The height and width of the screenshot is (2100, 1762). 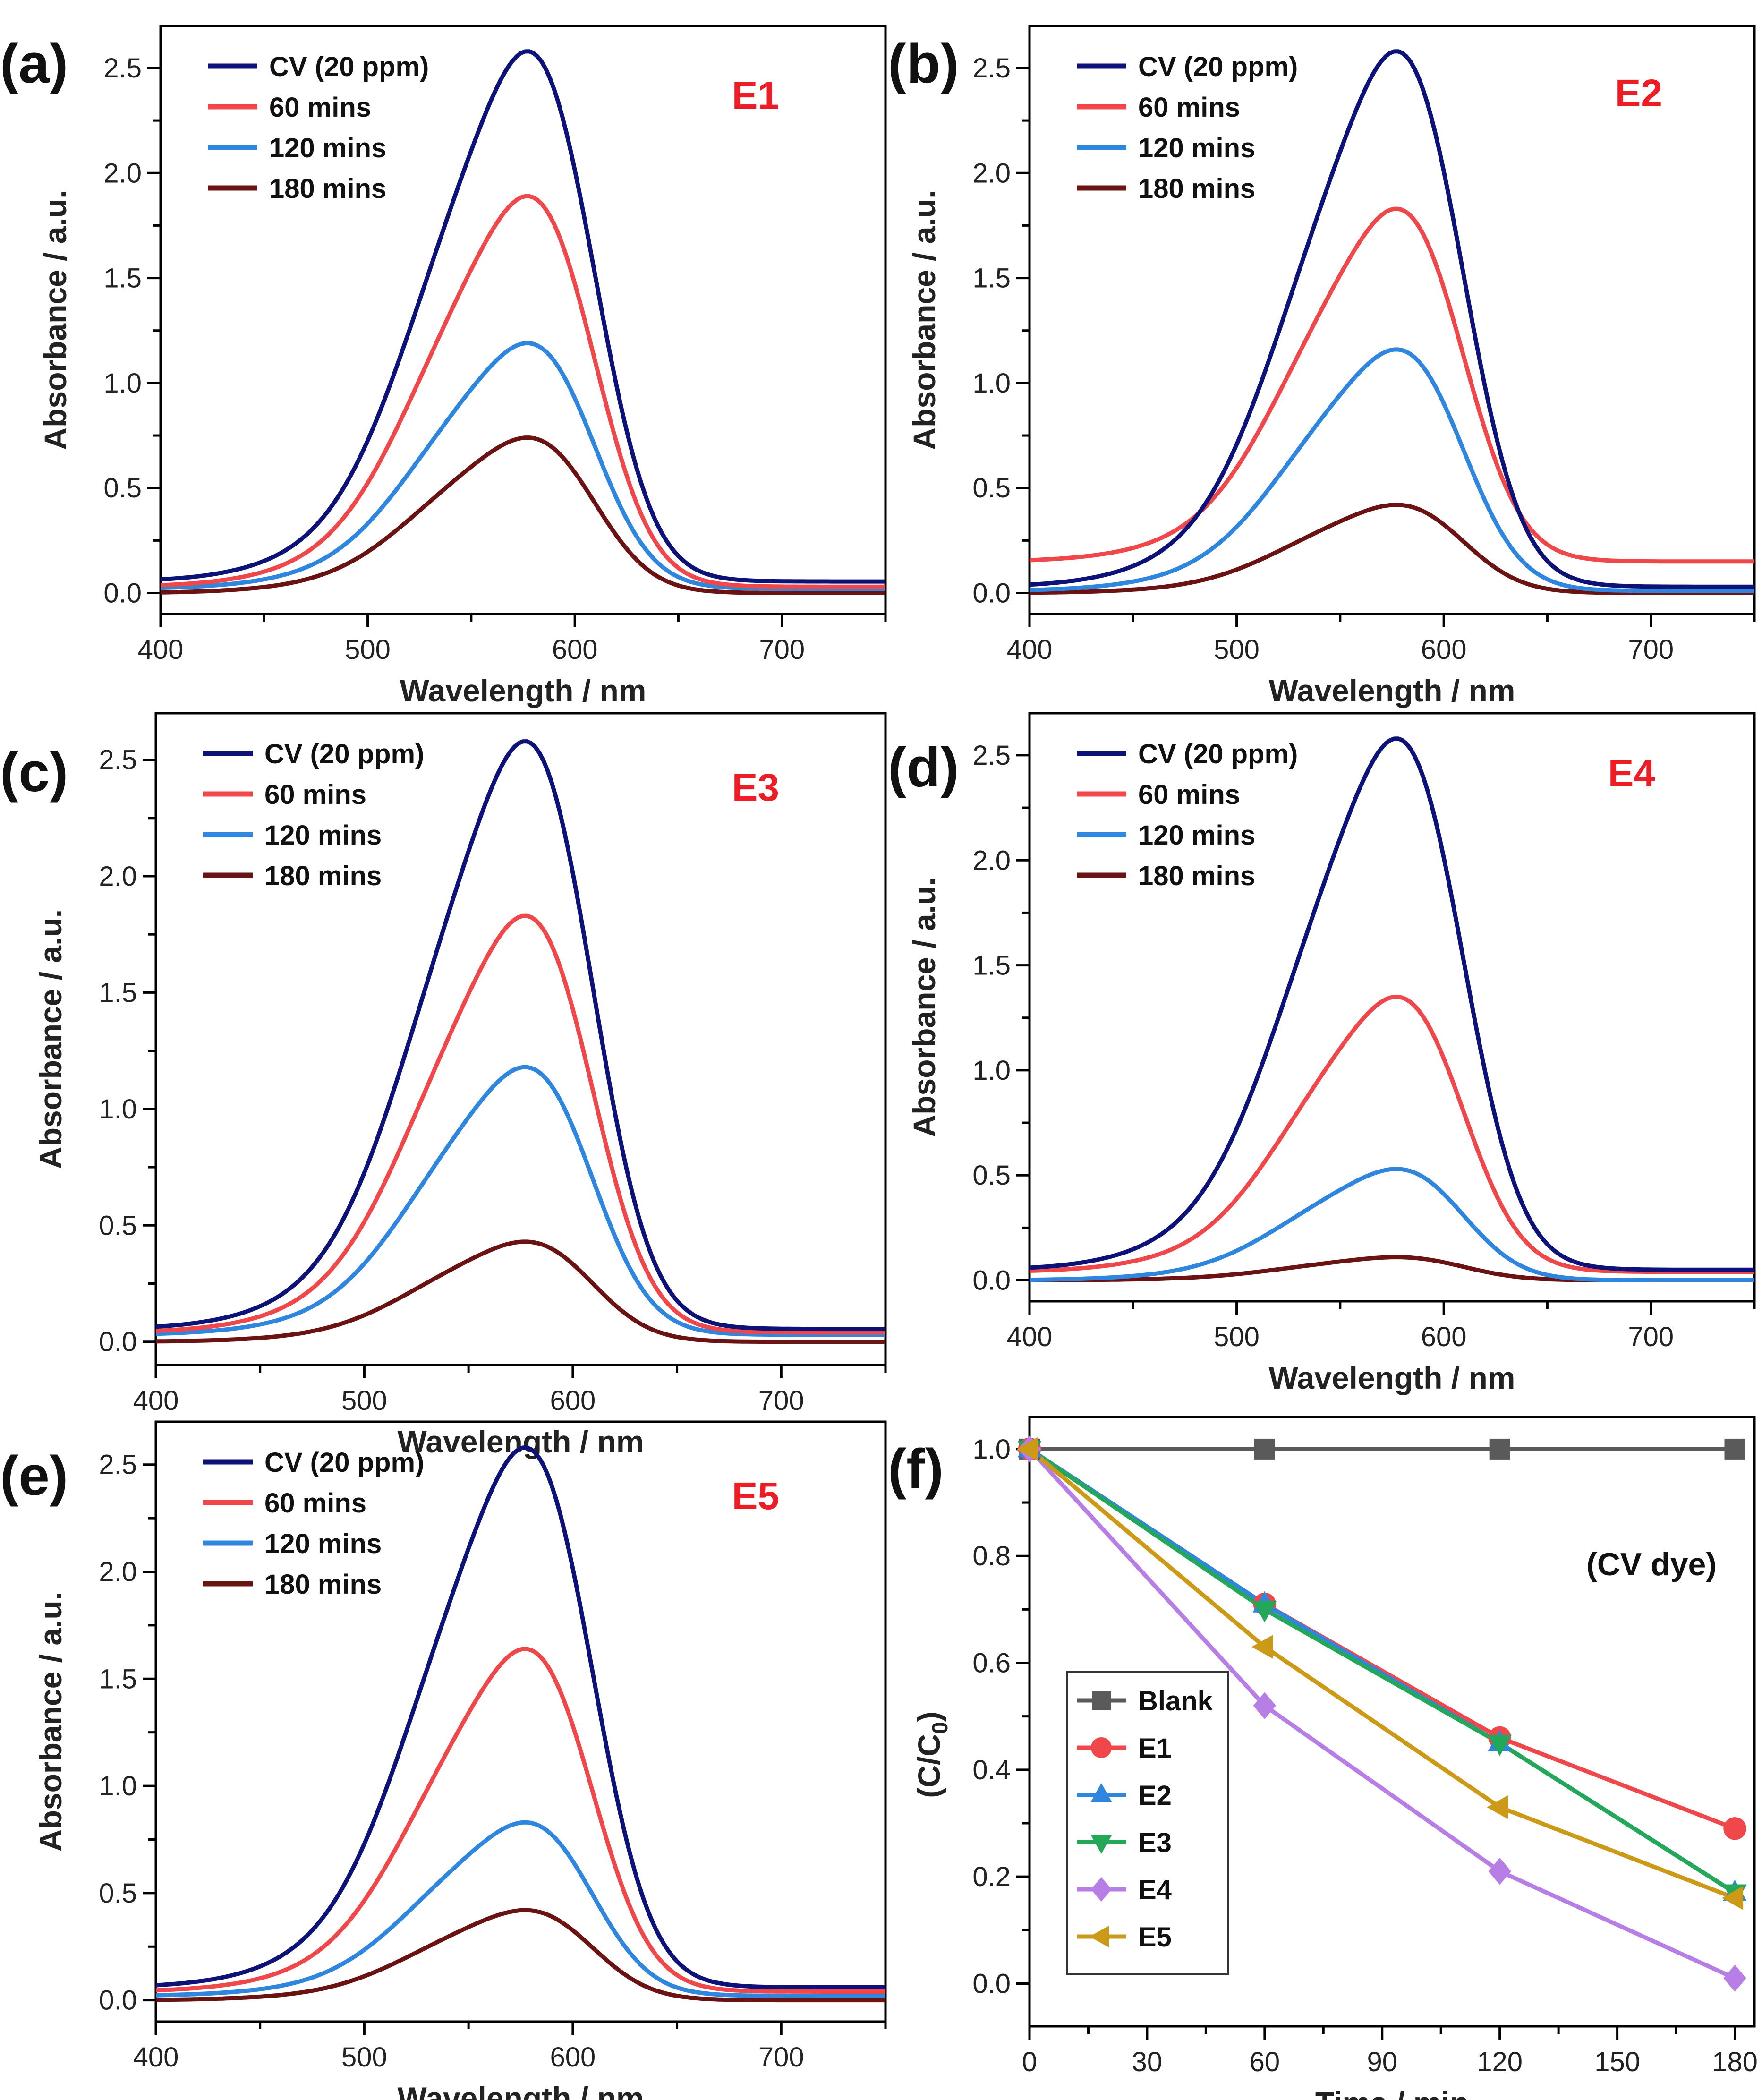 I want to click on panel-letter: (c), so click(x=34, y=772).